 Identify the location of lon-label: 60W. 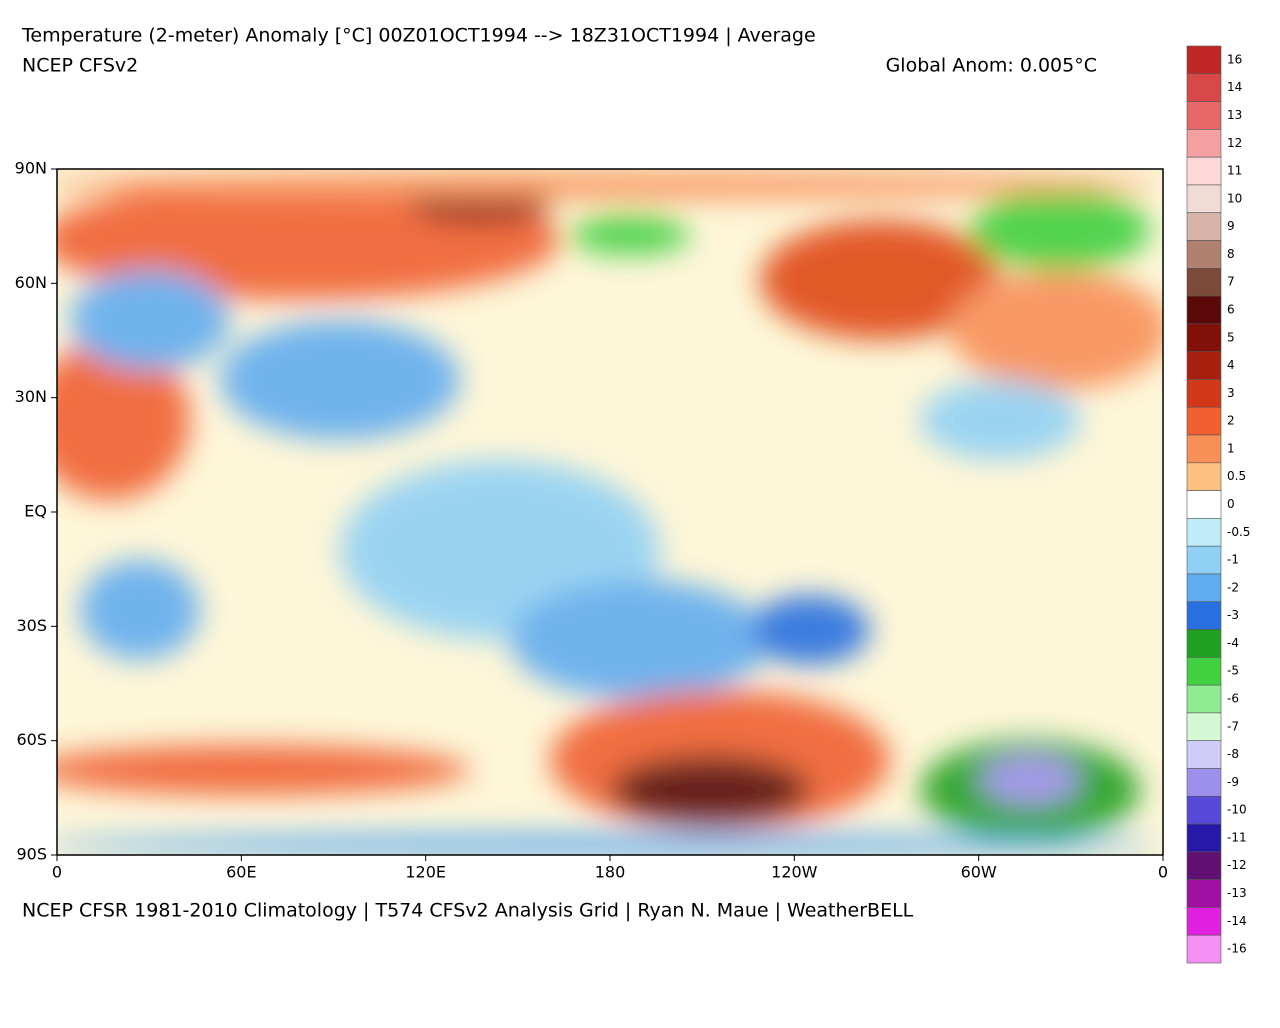
(979, 872).